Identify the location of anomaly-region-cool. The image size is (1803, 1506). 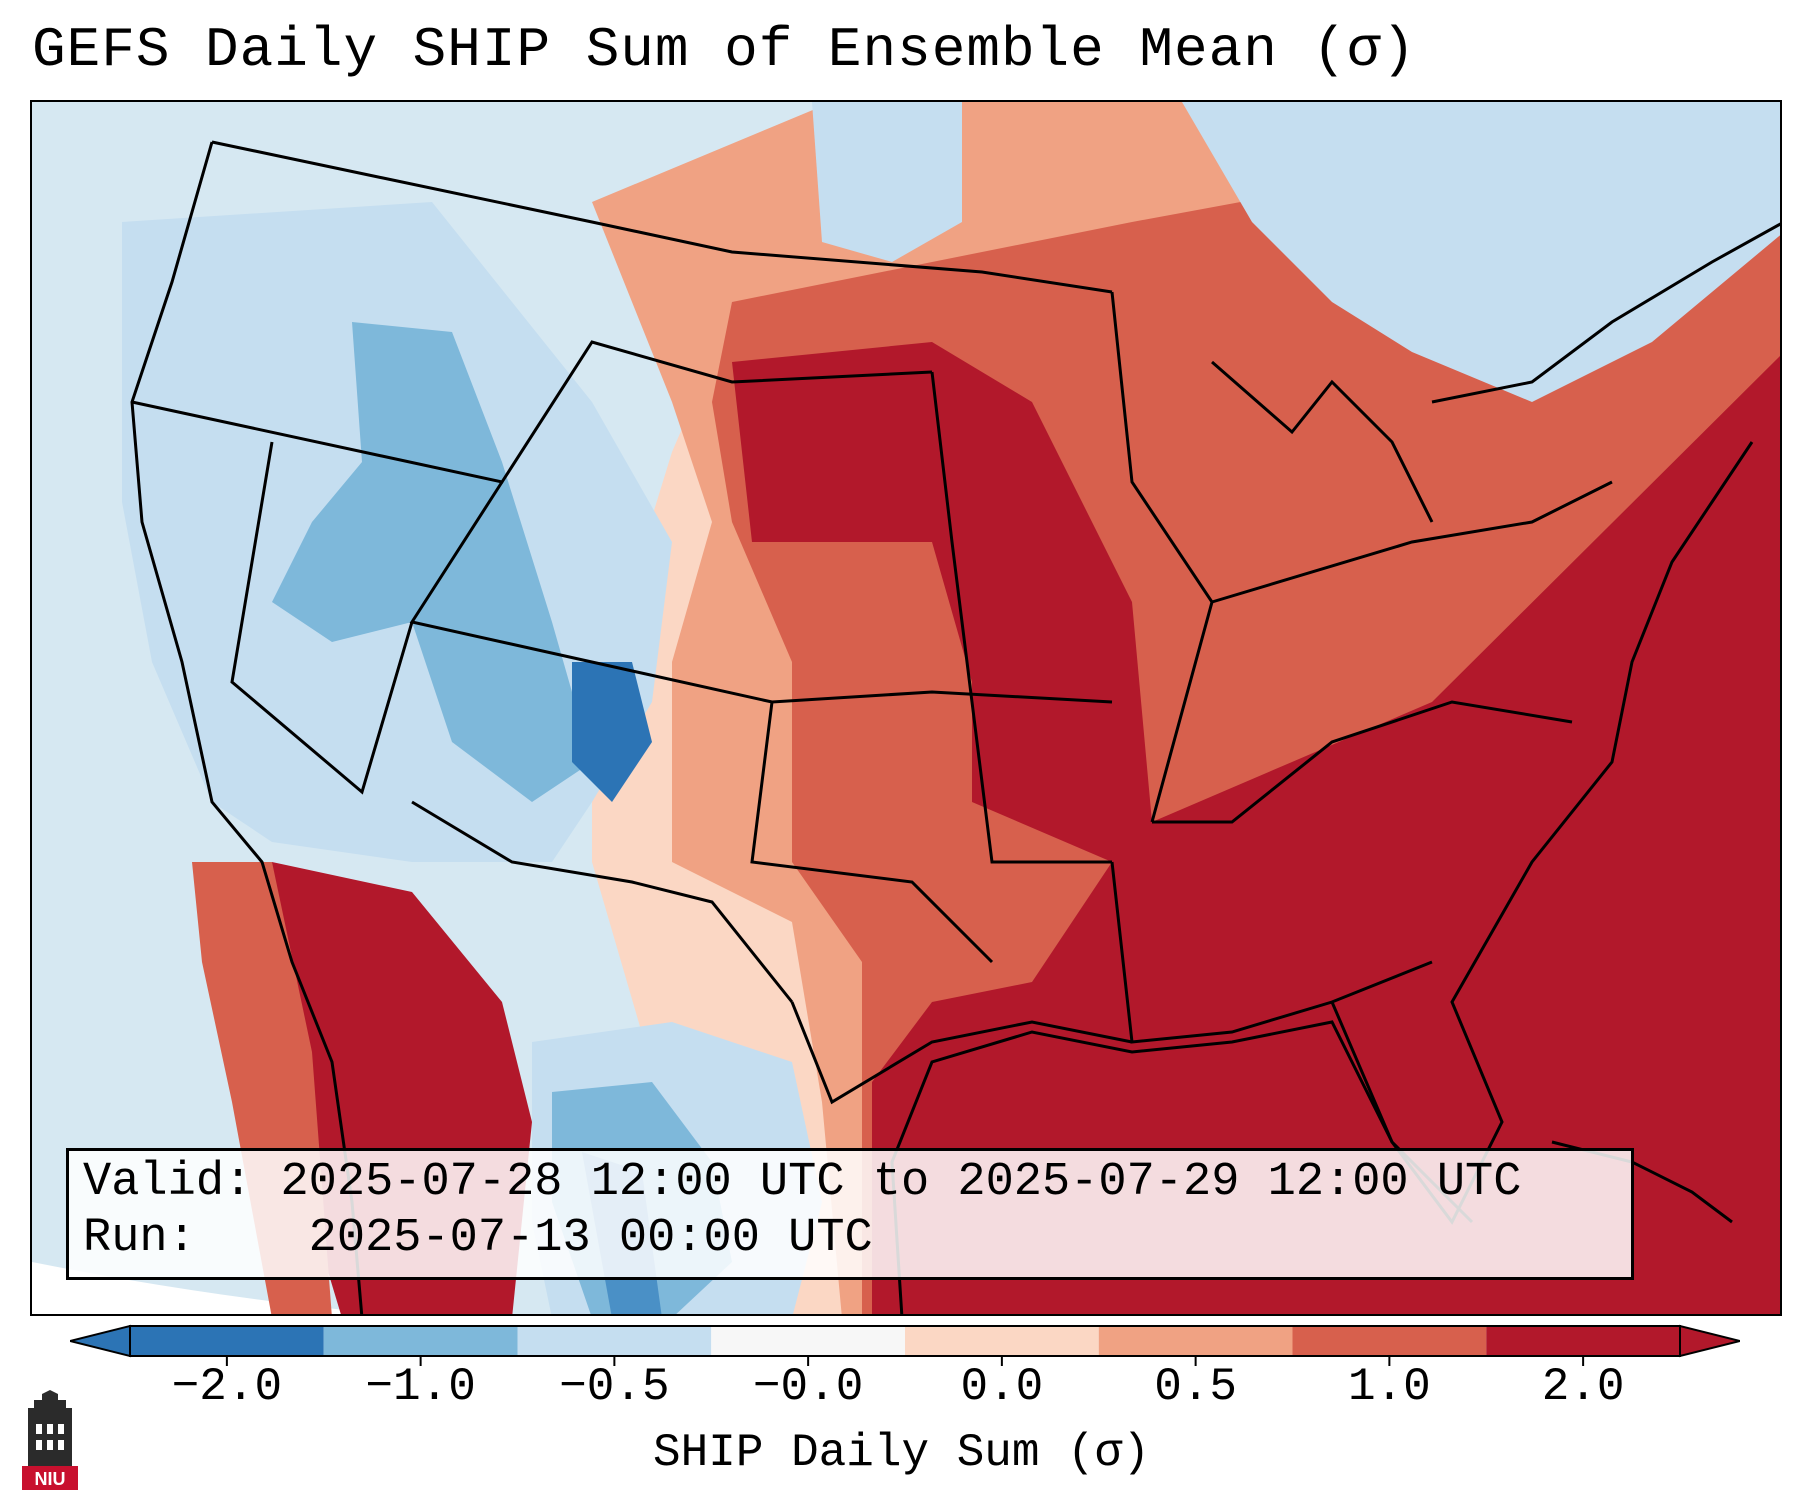
(432, 562).